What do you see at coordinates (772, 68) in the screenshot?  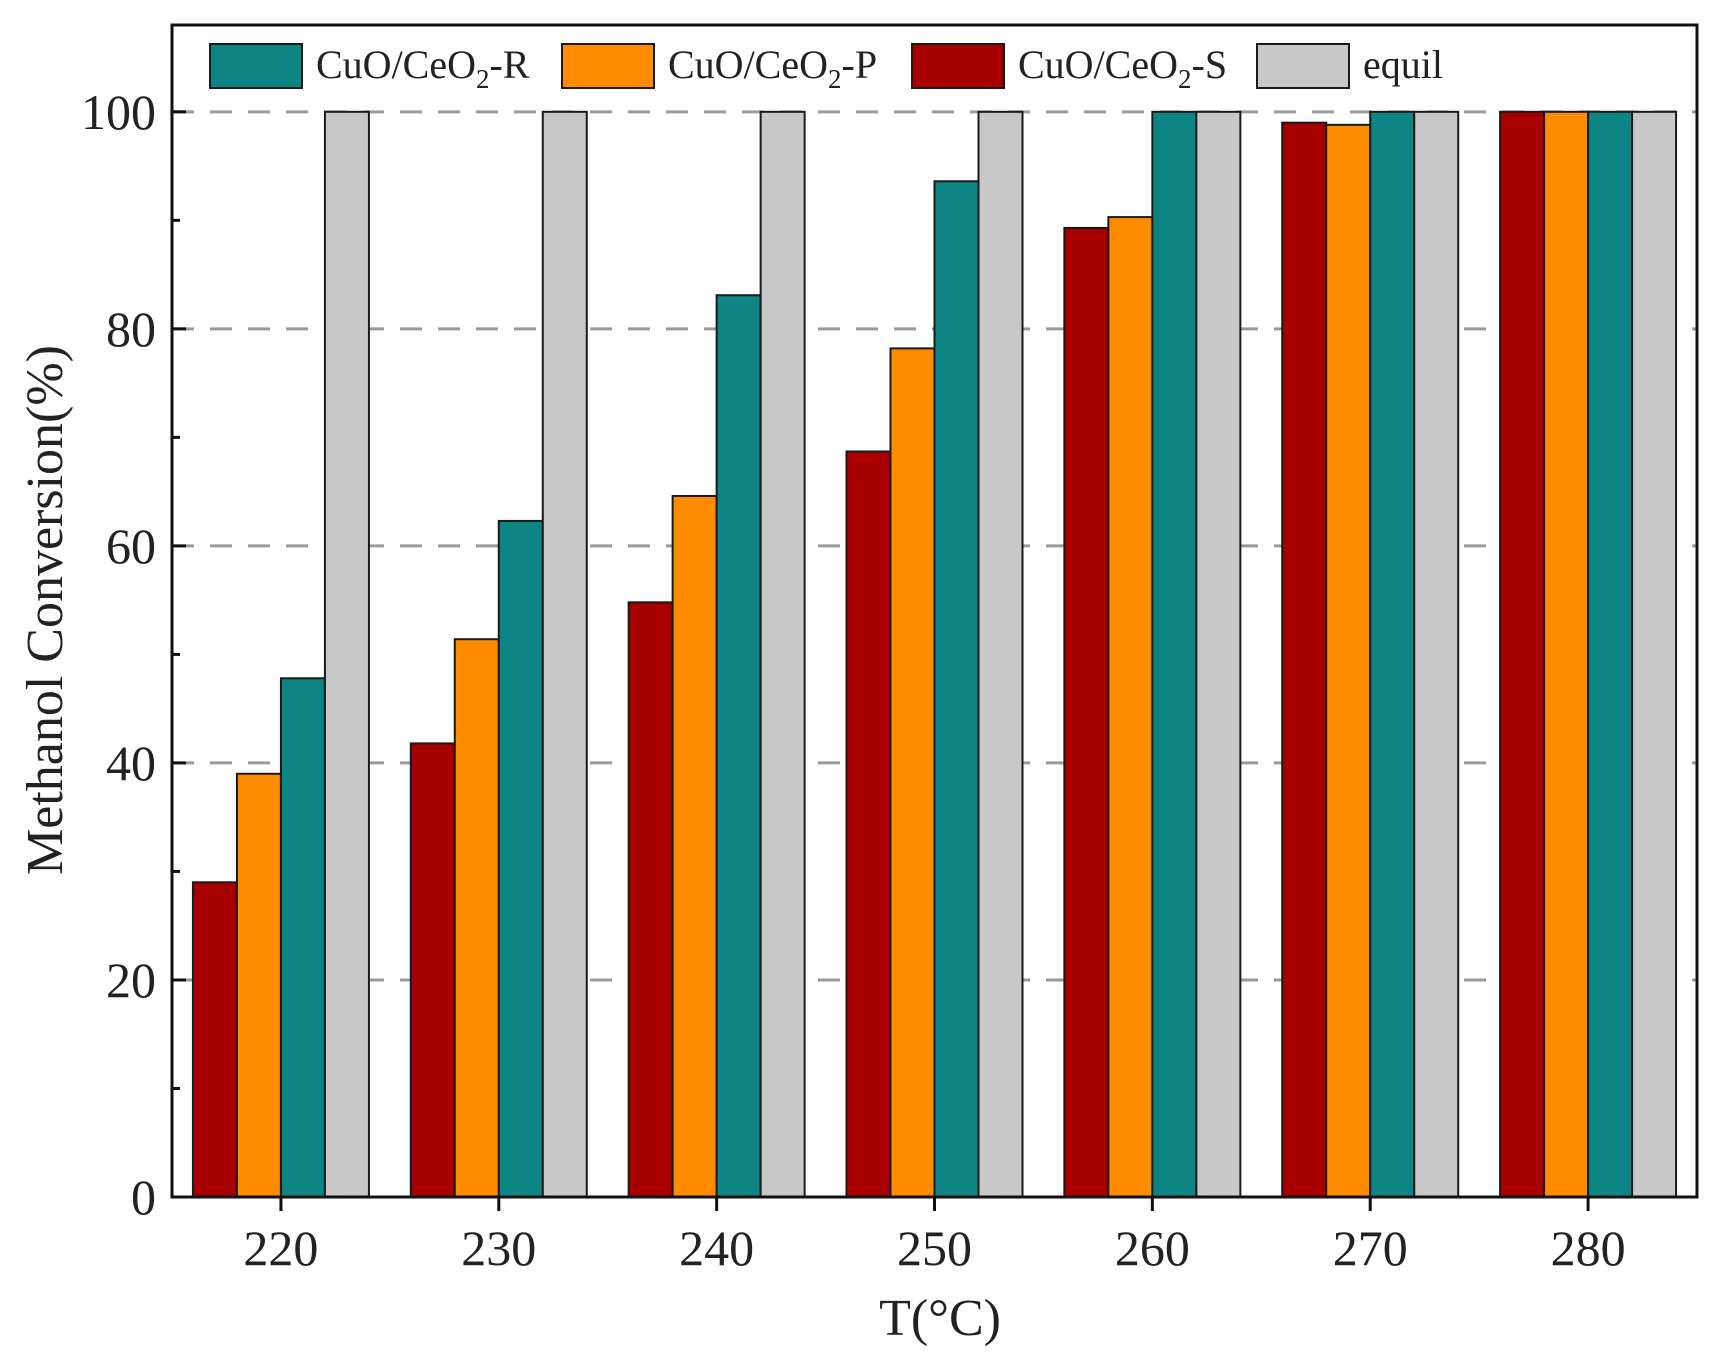 I see `legend-label-cuo-ceo2-p: CuO/CeO2-P` at bounding box center [772, 68].